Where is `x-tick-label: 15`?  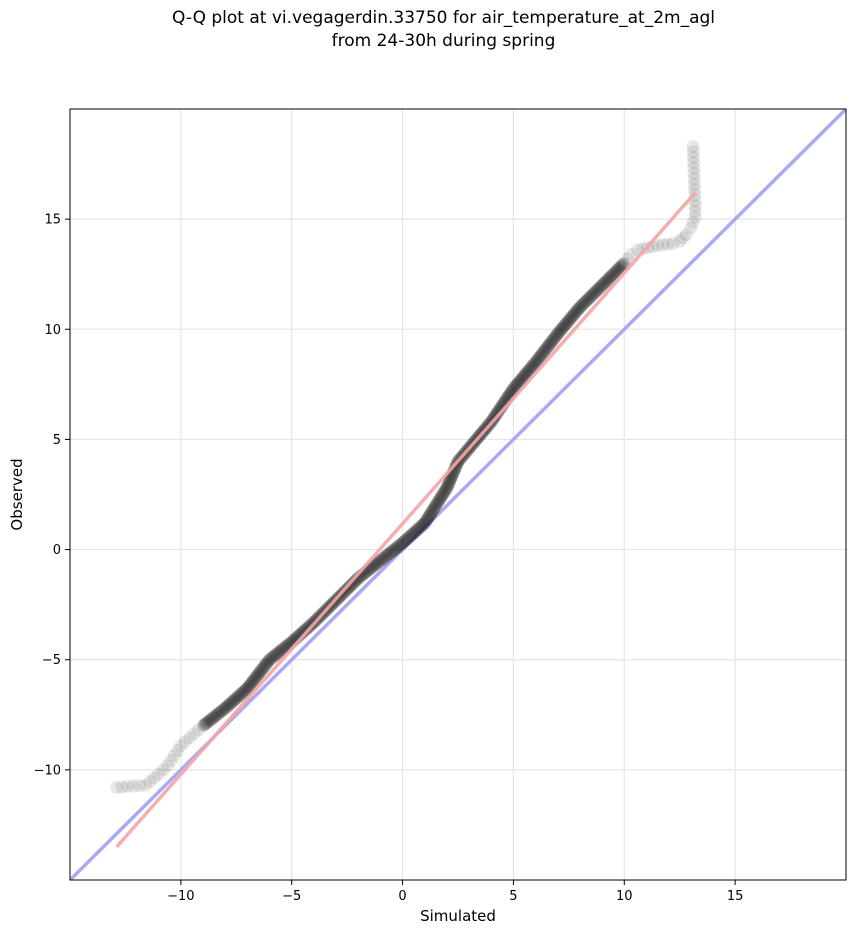 x-tick-label: 15 is located at coordinates (735, 896).